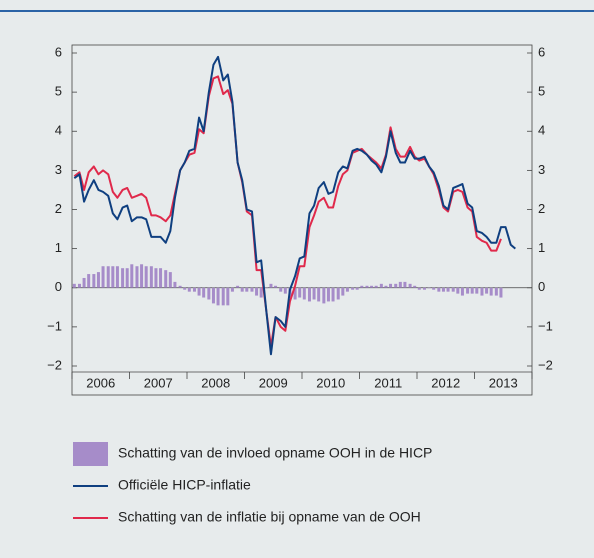  What do you see at coordinates (541, 247) in the screenshot?
I see `y2-tick-label: 1` at bounding box center [541, 247].